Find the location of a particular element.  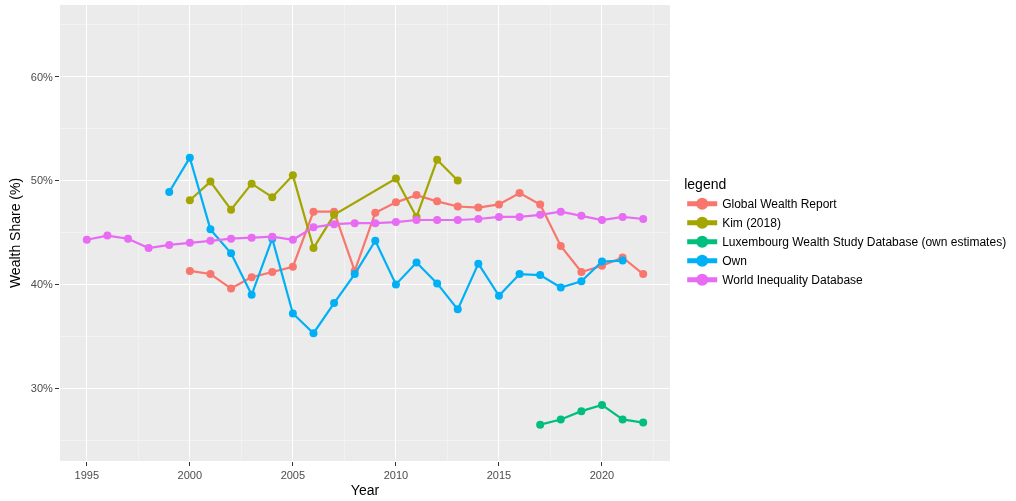

legend-title: legend is located at coordinates (705, 184).